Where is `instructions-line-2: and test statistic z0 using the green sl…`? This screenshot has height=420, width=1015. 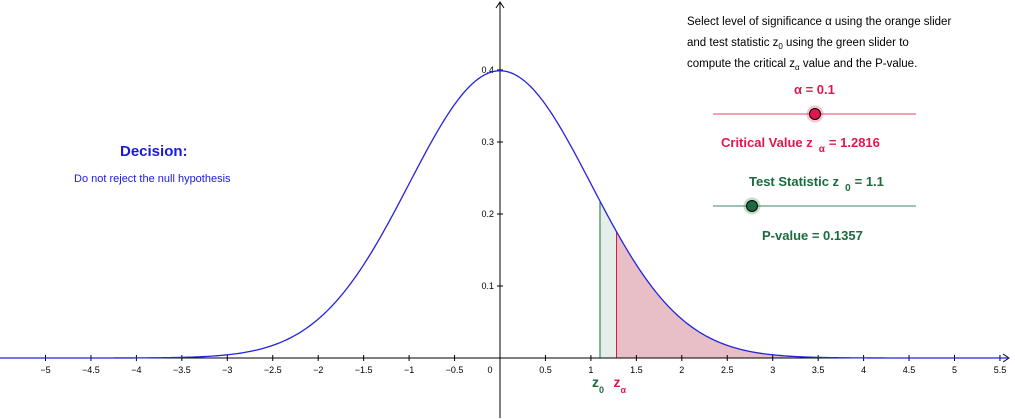
instructions-line-2: and test statistic z0 using the green sl… is located at coordinates (819, 44).